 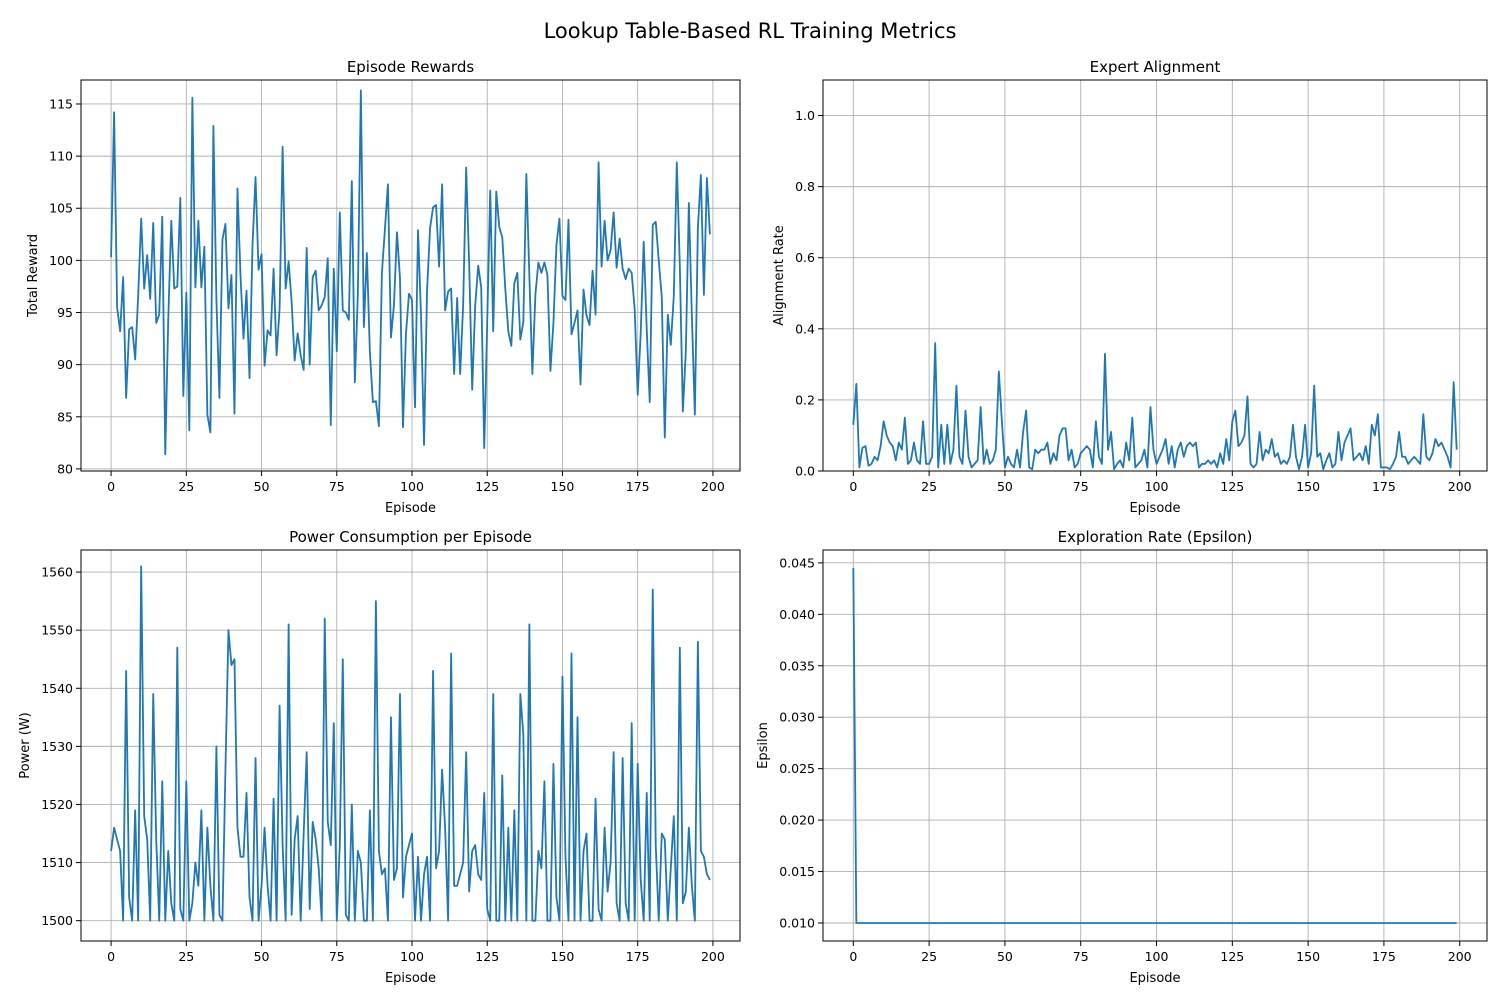 I want to click on episode-rewards-y-tick-label: 110, so click(x=61, y=156).